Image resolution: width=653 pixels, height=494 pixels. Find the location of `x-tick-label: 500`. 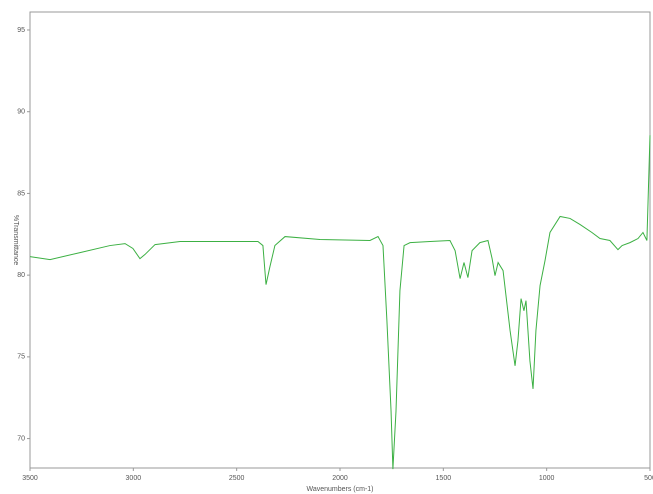

x-tick-label: 500 is located at coordinates (648, 478).